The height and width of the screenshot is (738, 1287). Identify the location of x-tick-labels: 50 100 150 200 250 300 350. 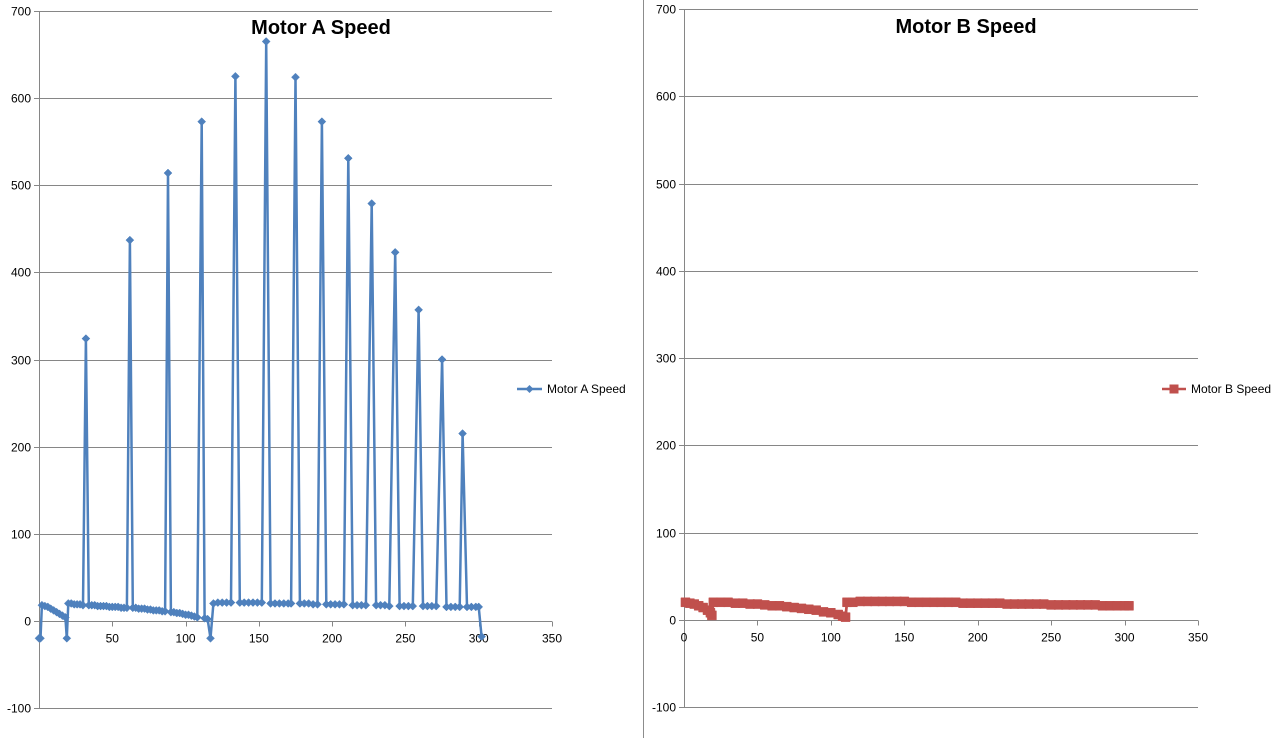
(334, 639).